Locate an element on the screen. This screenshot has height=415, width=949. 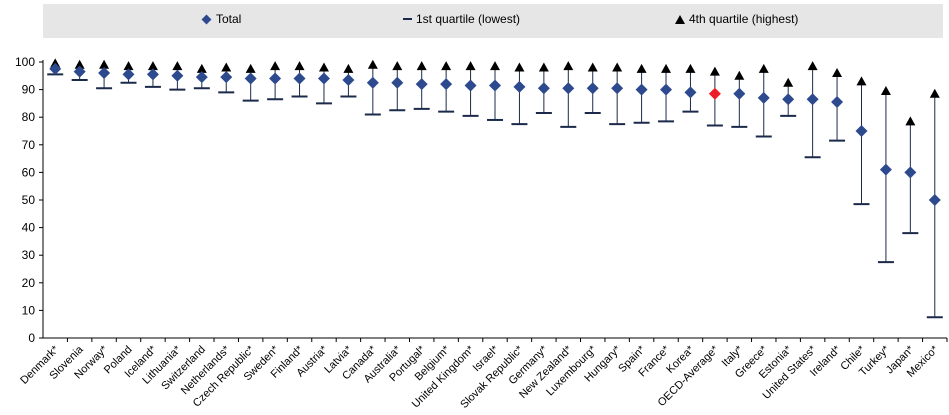
legend-item-total: Total is located at coordinates (221, 19).